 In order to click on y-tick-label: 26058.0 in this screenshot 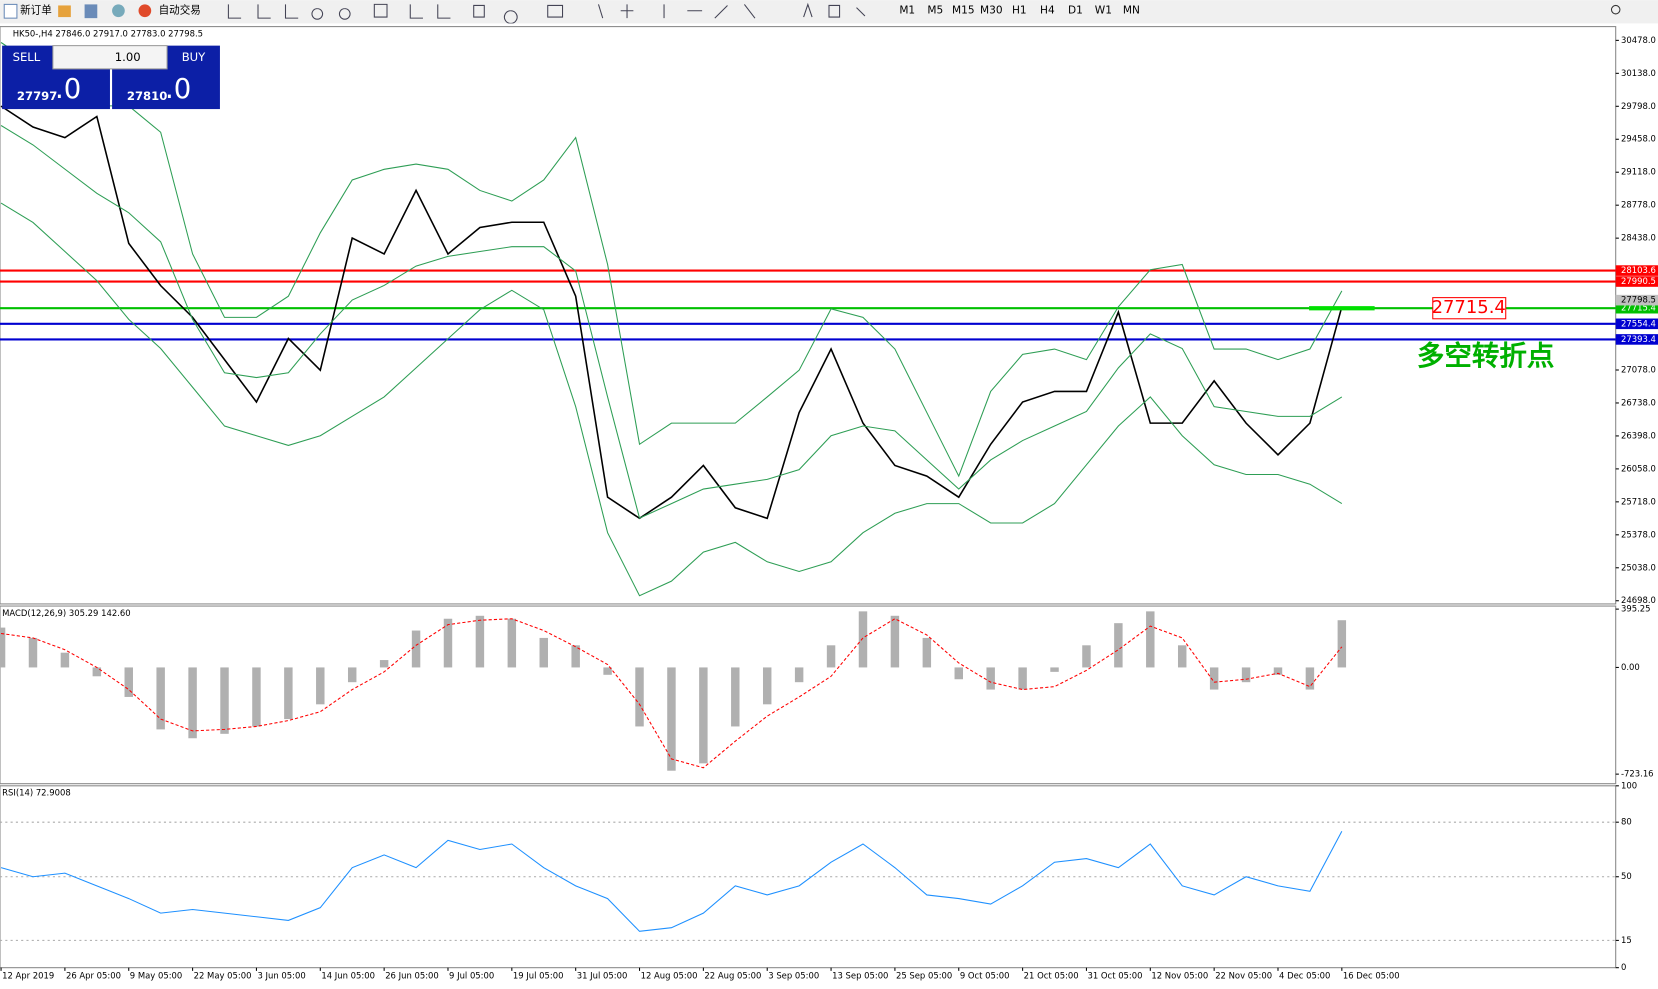, I will do `click(1638, 468)`.